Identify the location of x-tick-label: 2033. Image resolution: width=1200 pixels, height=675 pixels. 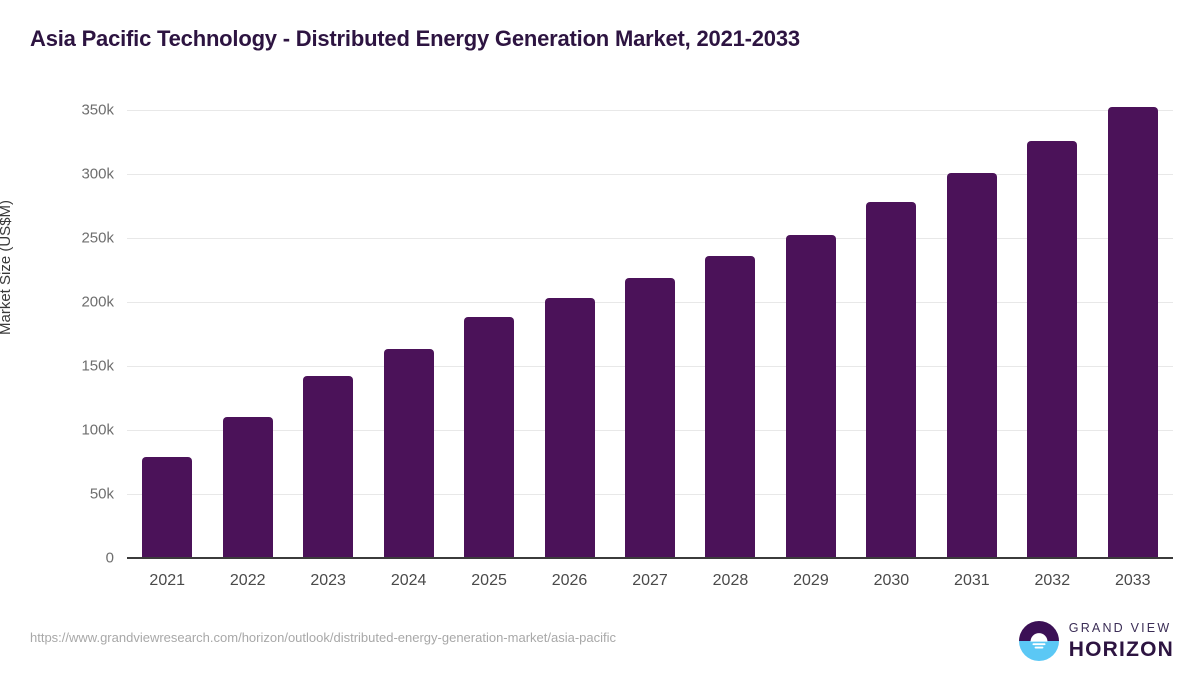
(1132, 580).